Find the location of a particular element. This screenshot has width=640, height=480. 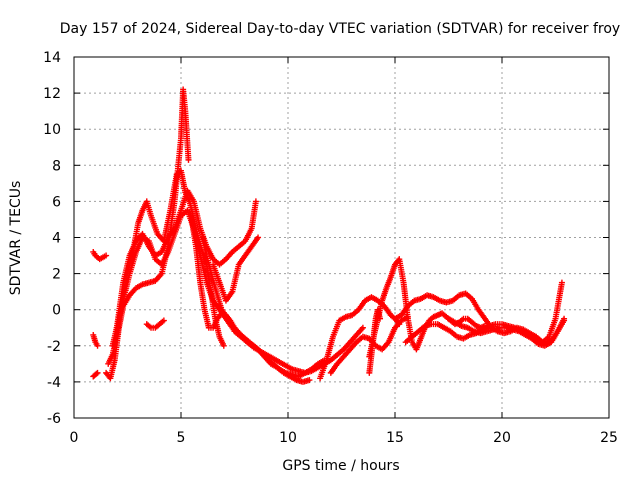

y-tick-label: 0 is located at coordinates (56, 311).